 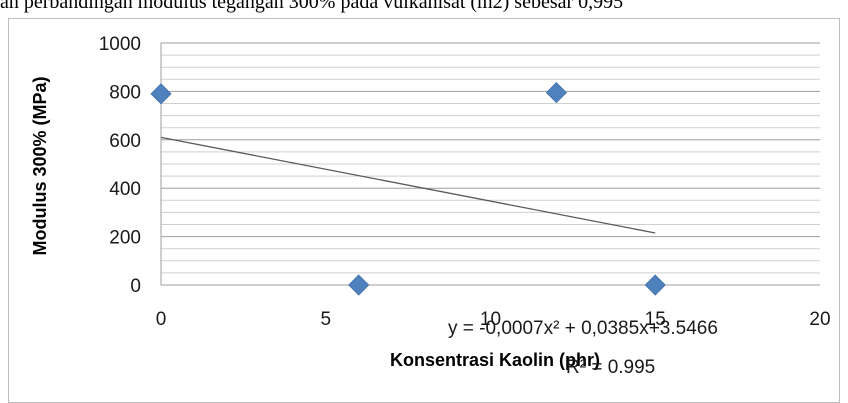 What do you see at coordinates (583, 328) in the screenshot?
I see `trendline-equation: y = -0,0007x² + 0,0385x+3.5466` at bounding box center [583, 328].